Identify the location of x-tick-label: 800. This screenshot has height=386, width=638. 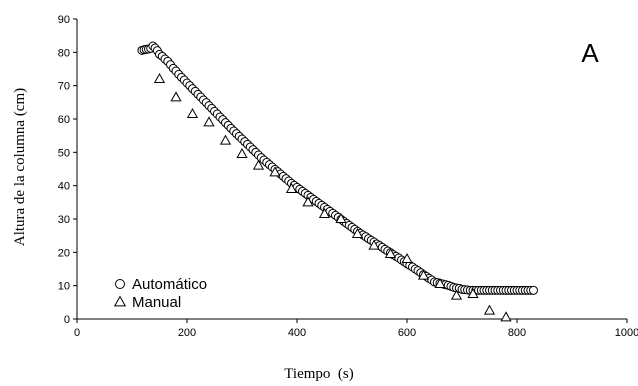
(517, 333).